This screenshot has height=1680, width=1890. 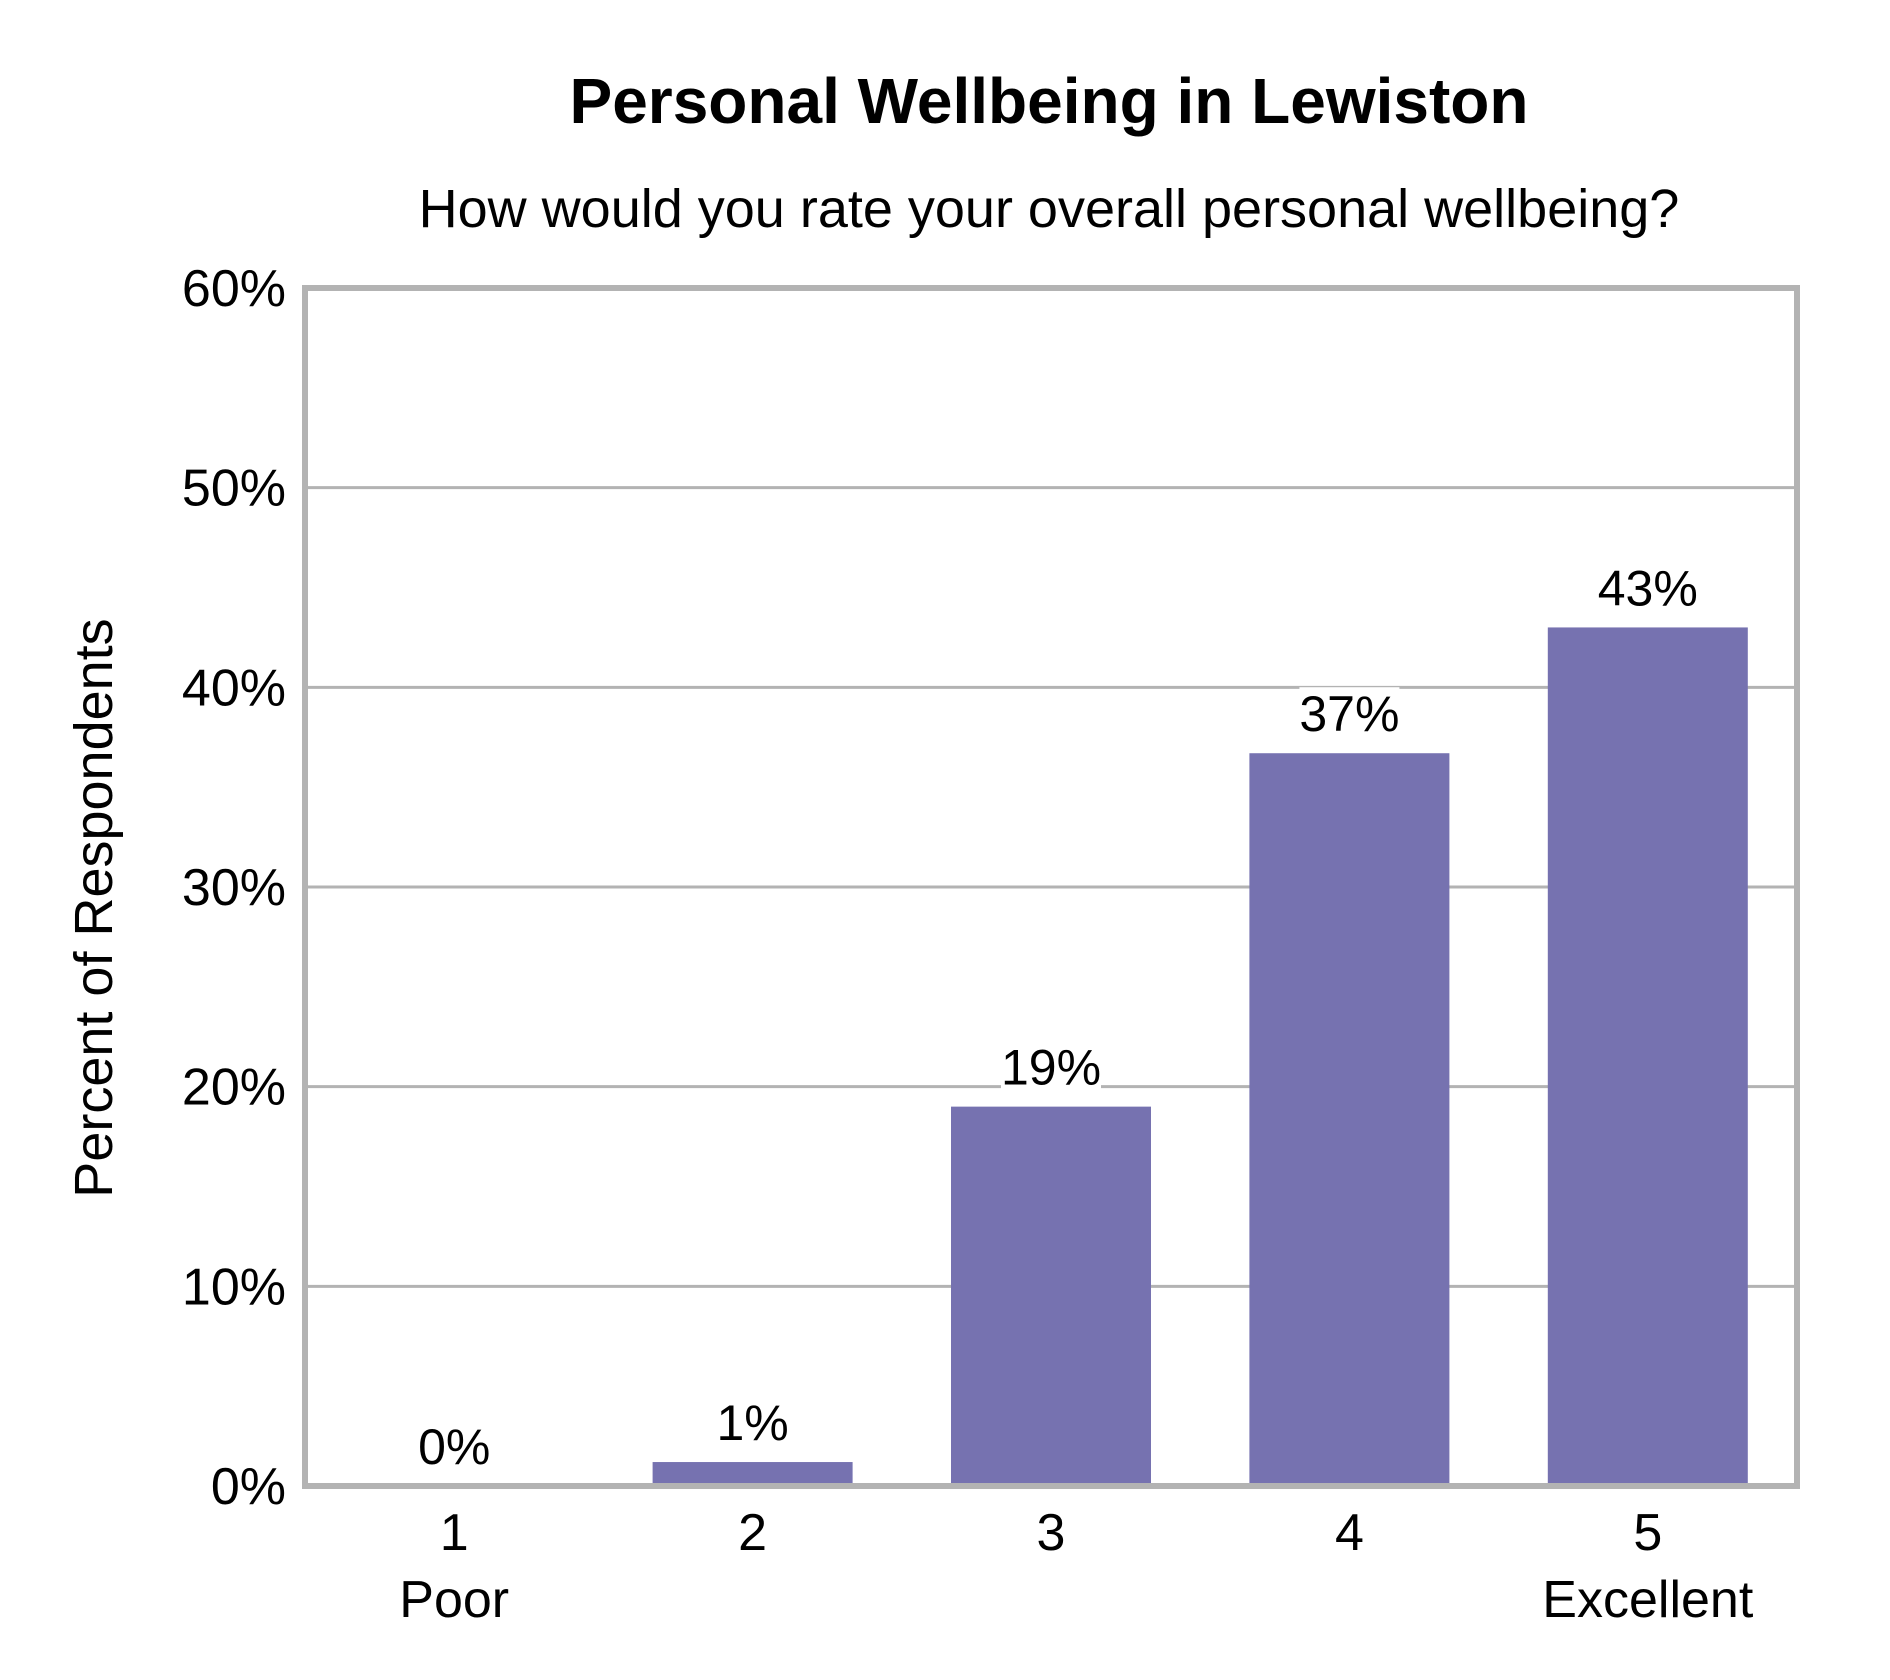 What do you see at coordinates (94, 907) in the screenshot?
I see `y-axis-title: Percent of Respondents` at bounding box center [94, 907].